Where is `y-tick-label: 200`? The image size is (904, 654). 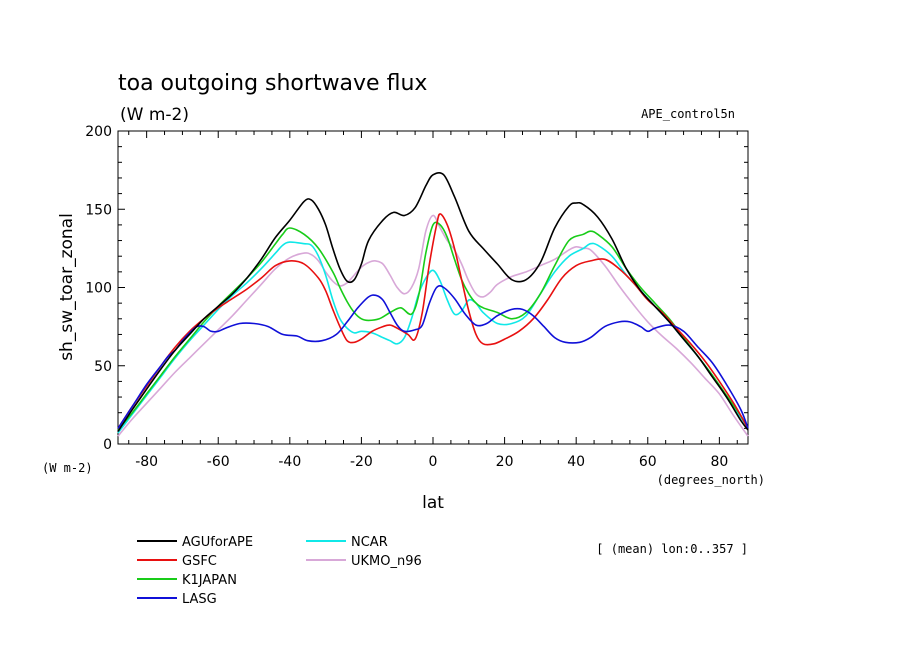 y-tick-label: 200 is located at coordinates (98, 132).